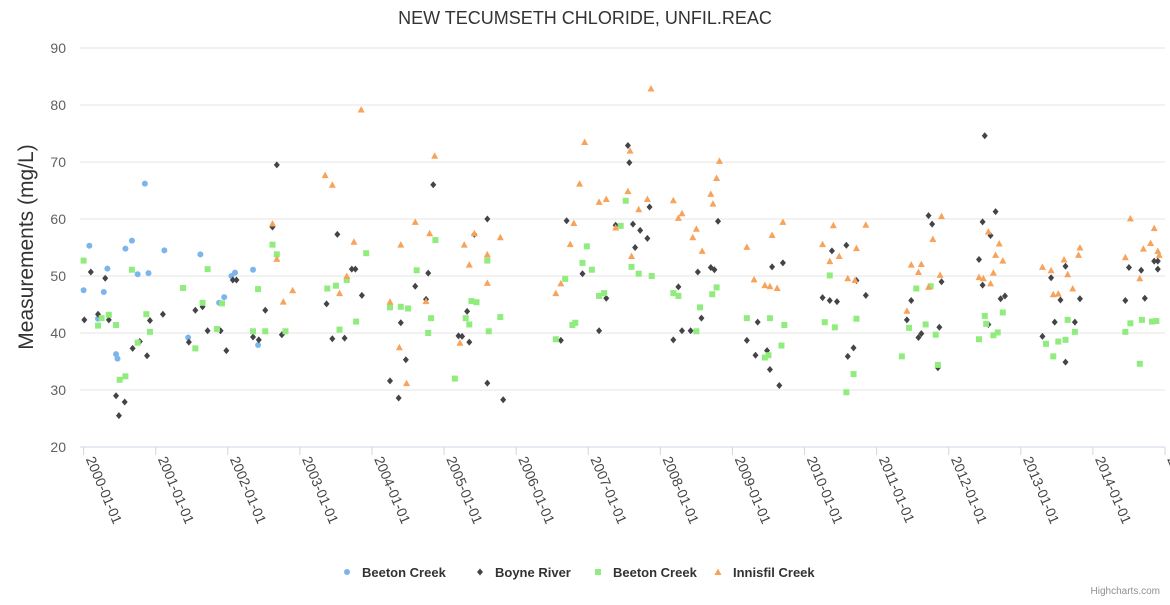 Image resolution: width=1170 pixels, height=605 pixels. What do you see at coordinates (533, 572) in the screenshot?
I see `legend-label: Boyne River` at bounding box center [533, 572].